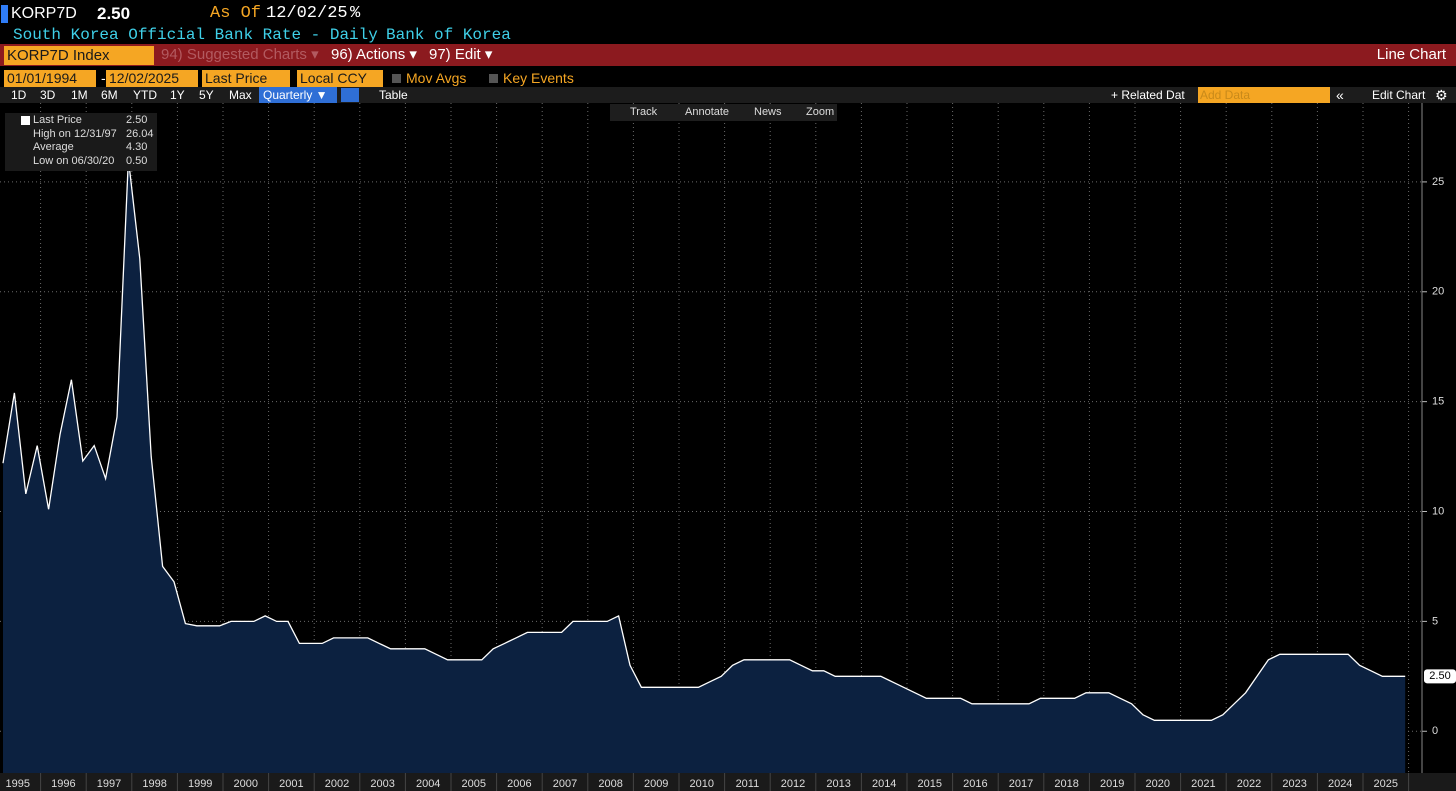 This screenshot has height=791, width=1456. What do you see at coordinates (75, 133) in the screenshot?
I see `legend-label: High on 12/31/97` at bounding box center [75, 133].